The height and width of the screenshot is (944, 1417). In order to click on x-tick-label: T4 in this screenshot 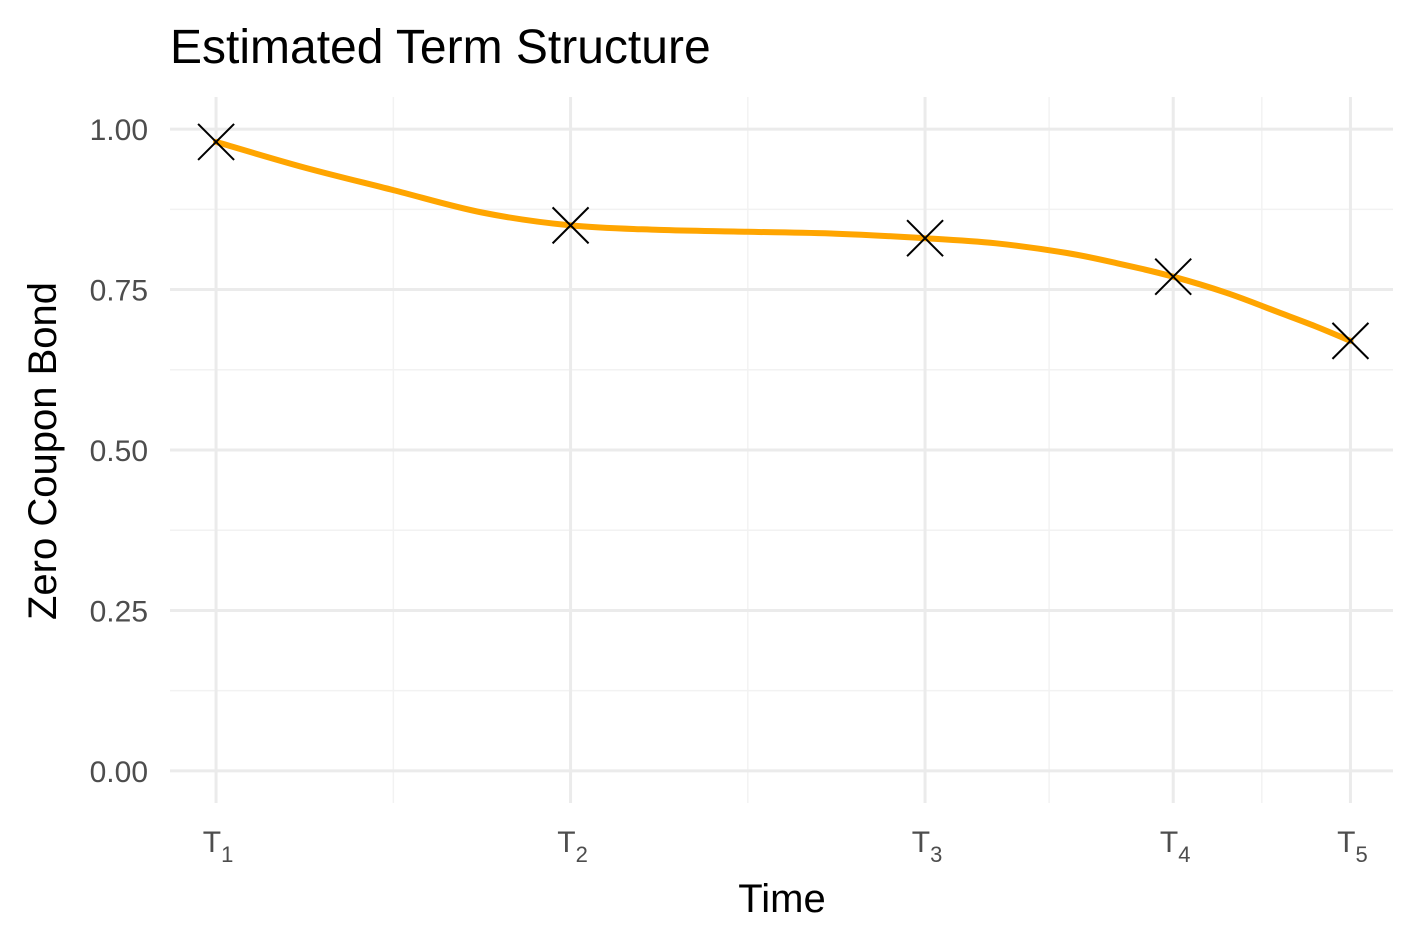, I will do `click(1175, 846)`.